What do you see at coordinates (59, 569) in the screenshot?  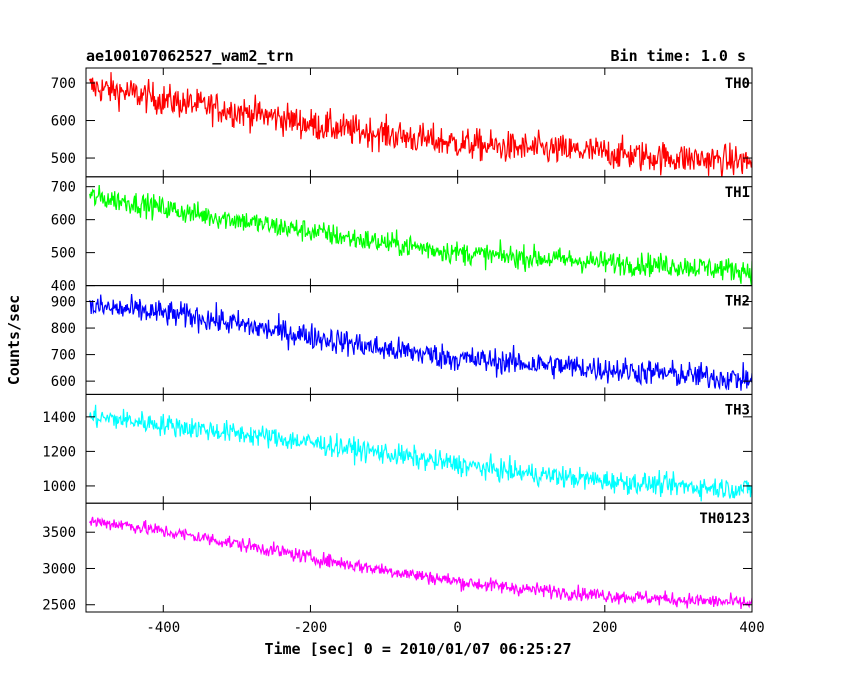 I see `y-tick-label: 3000` at bounding box center [59, 569].